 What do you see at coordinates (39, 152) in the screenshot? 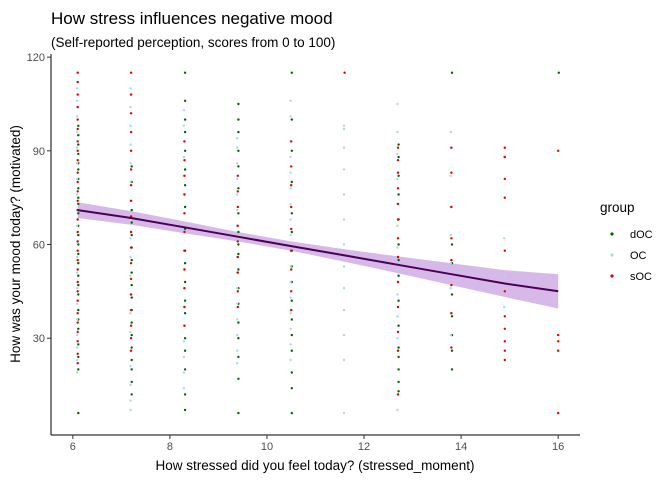
I see `y-tick-label: 90` at bounding box center [39, 152].